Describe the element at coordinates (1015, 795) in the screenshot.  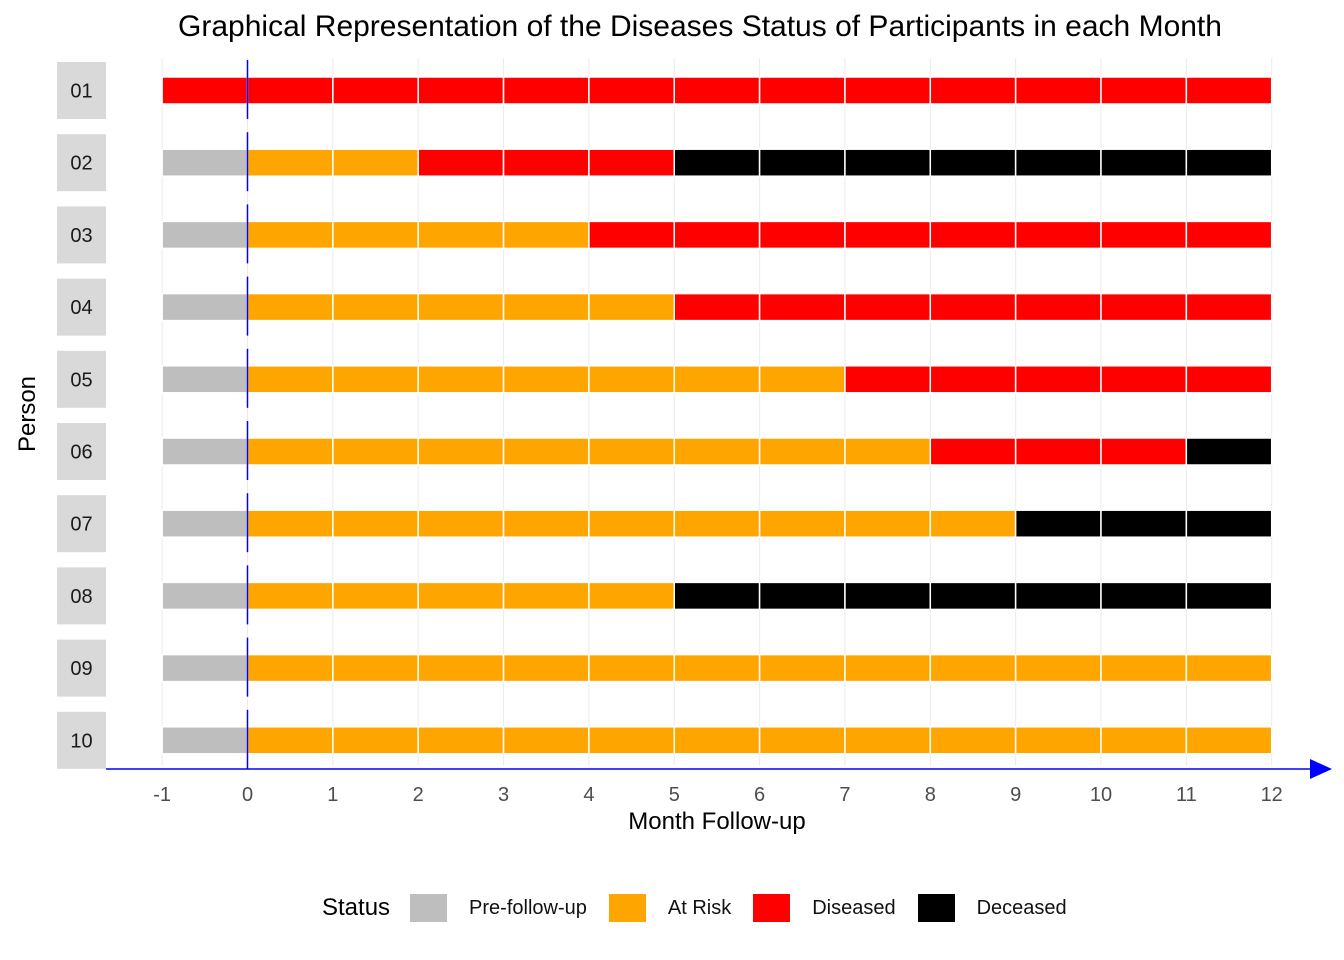
I see `x-tick-label: 9` at that location.